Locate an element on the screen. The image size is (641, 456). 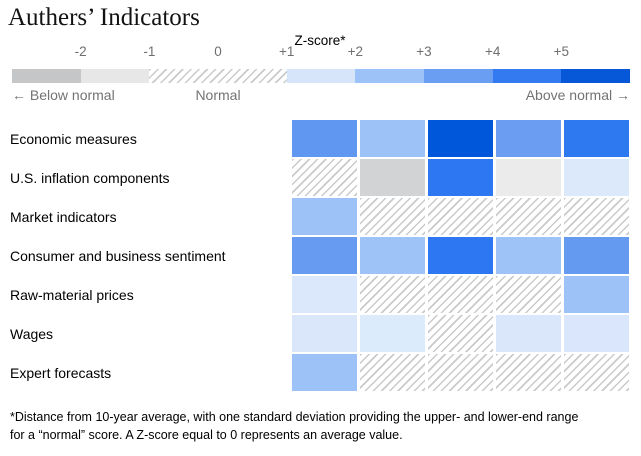
row-label: U.S. inflation components is located at coordinates (90, 177).